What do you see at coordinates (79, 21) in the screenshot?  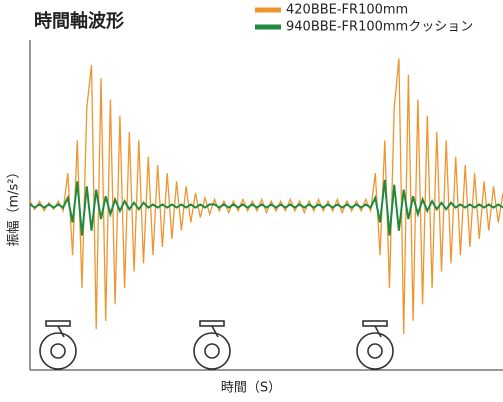 I see `chart-title: 時間軸波形` at bounding box center [79, 21].